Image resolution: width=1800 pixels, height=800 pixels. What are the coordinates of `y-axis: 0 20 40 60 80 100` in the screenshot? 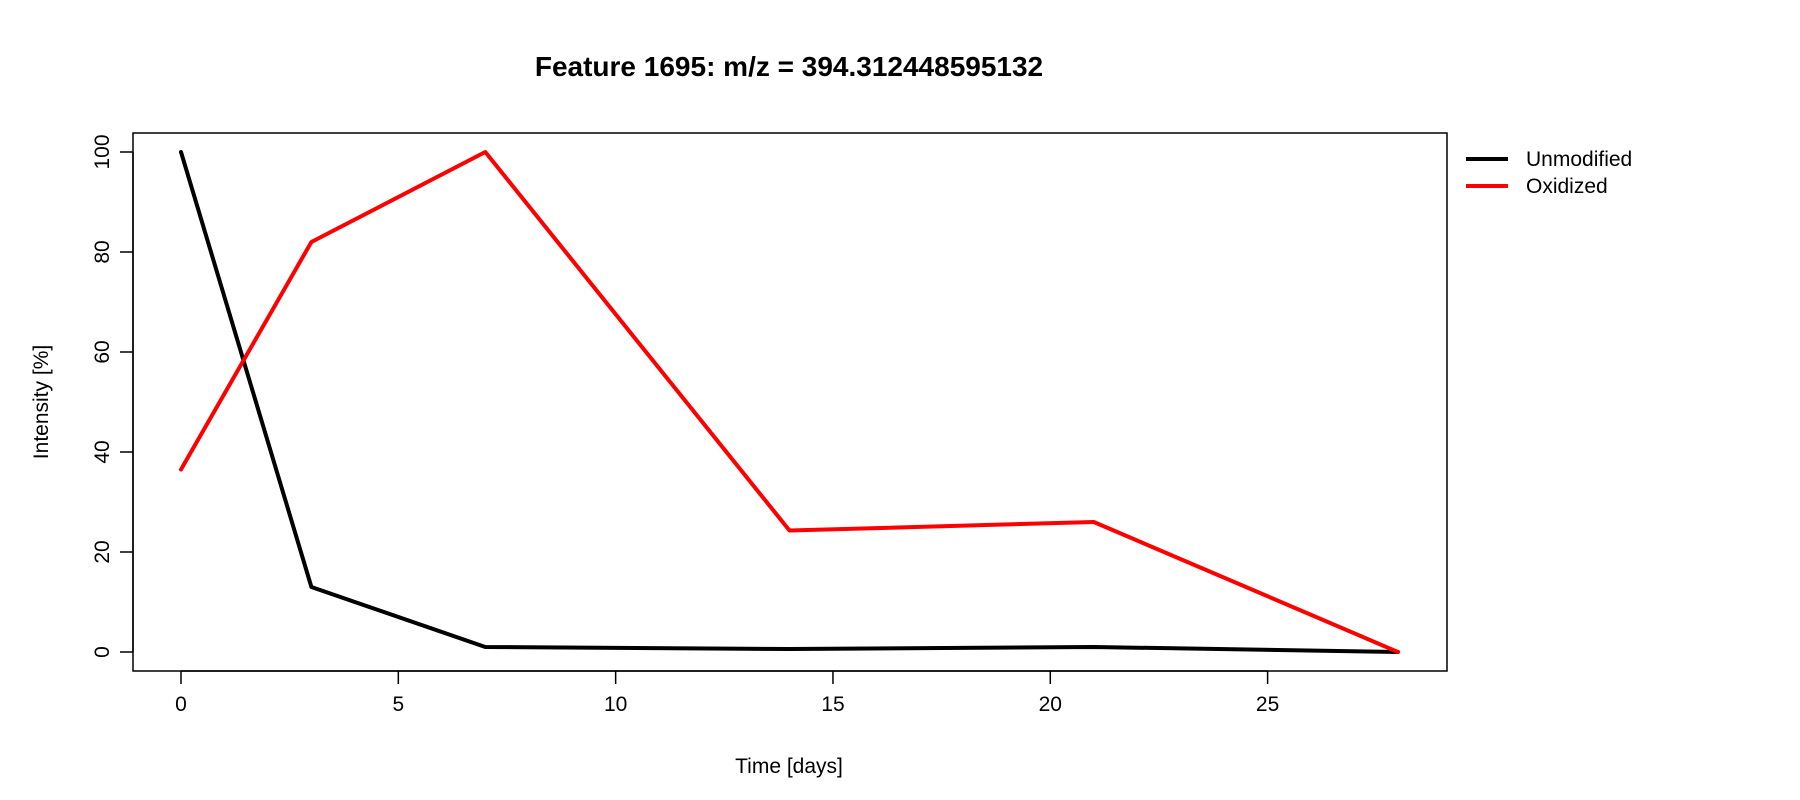 It's located at (112, 396).